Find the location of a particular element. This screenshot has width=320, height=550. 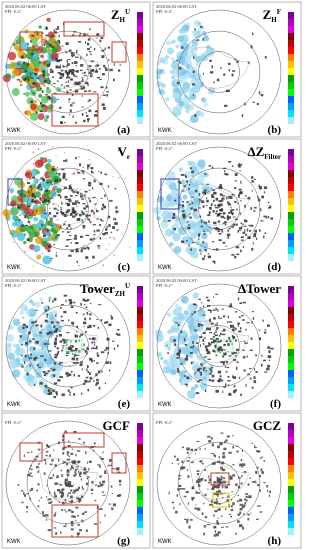

title-main: Z is located at coordinates (267, 14).